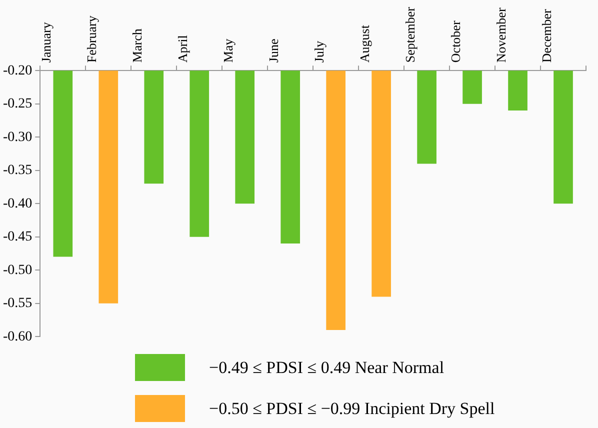 The width and height of the screenshot is (598, 428). I want to click on y-tick-label: -0.55, so click(17, 304).